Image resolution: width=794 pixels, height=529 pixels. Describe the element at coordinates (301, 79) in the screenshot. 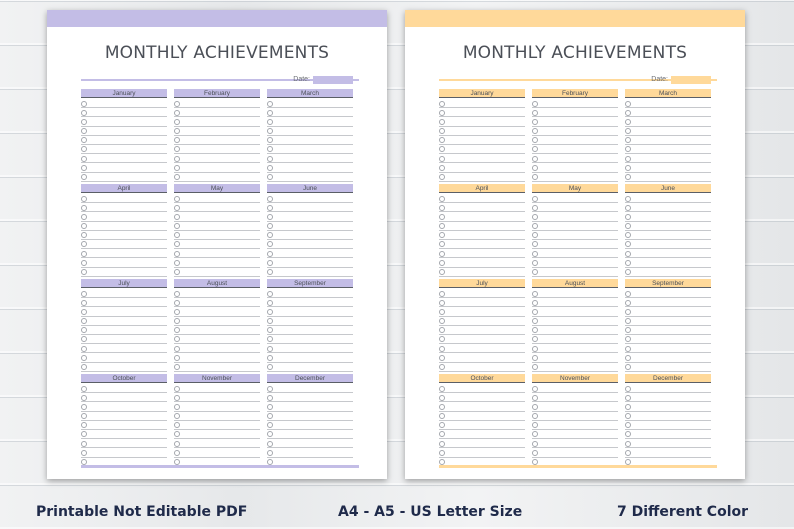

I see `date-label: Date:` at that location.